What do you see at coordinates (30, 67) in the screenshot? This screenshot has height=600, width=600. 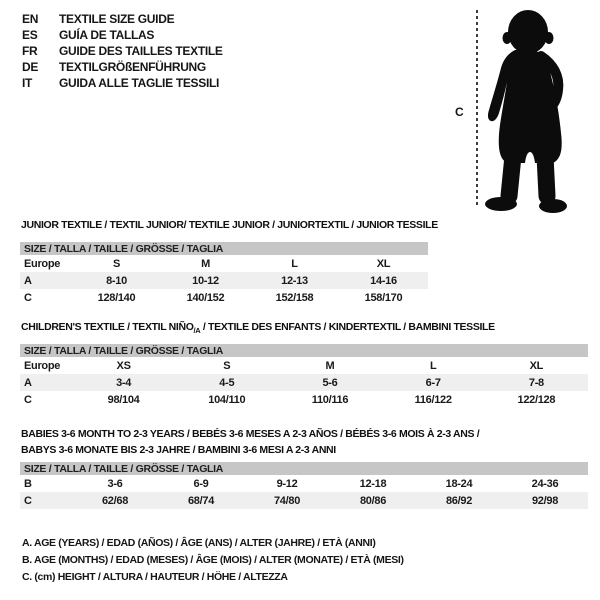 I see `language-code: DE` at bounding box center [30, 67].